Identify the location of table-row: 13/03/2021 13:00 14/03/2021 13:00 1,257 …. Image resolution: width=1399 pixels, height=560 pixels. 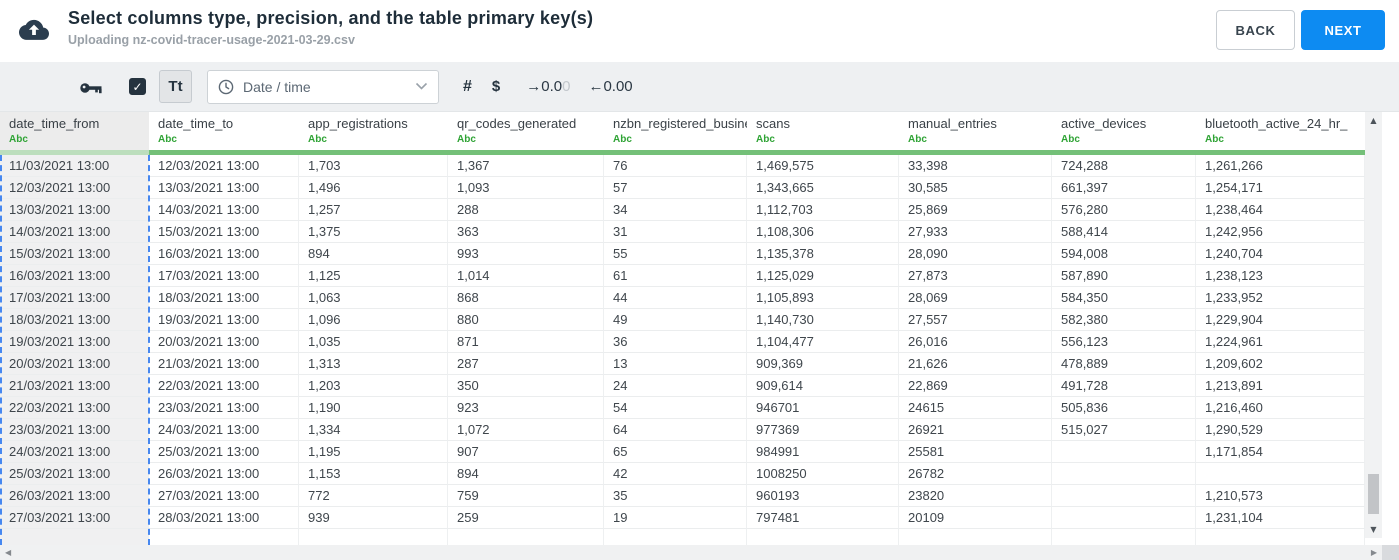
(682, 210).